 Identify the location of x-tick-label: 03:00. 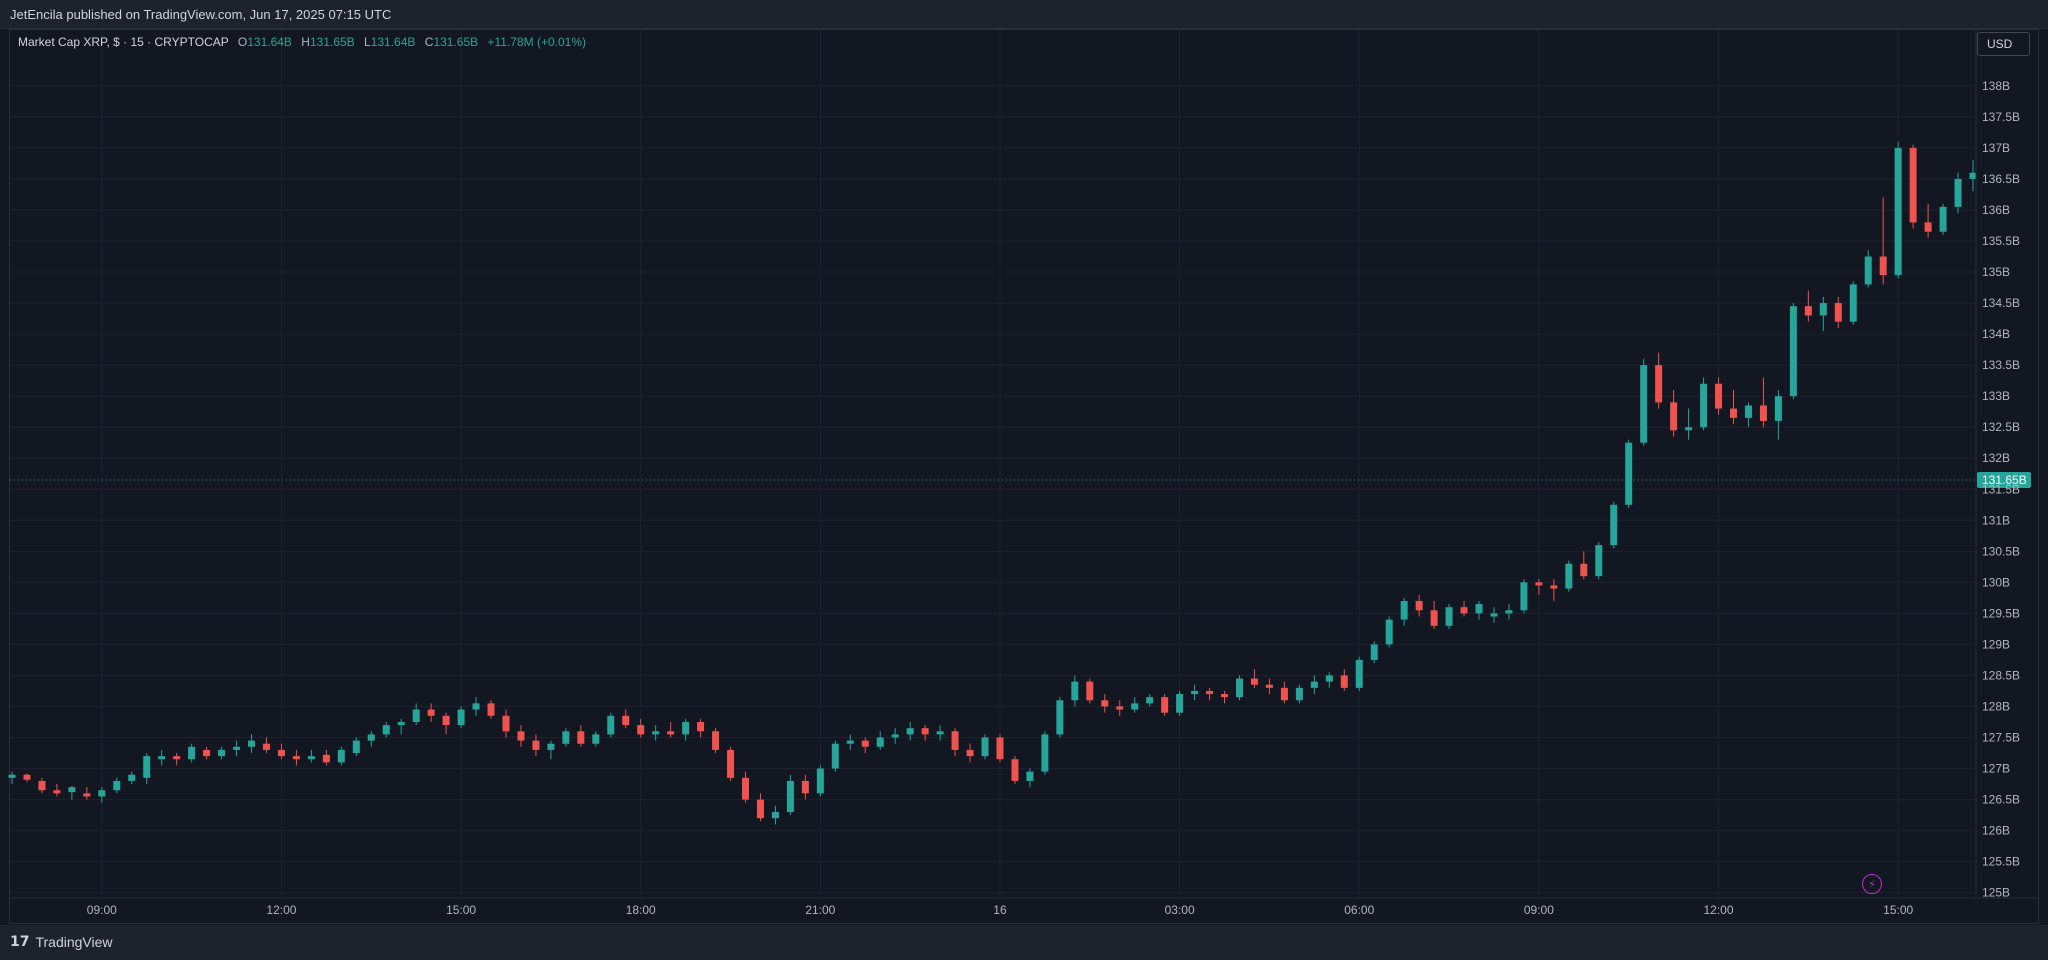
(1180, 910).